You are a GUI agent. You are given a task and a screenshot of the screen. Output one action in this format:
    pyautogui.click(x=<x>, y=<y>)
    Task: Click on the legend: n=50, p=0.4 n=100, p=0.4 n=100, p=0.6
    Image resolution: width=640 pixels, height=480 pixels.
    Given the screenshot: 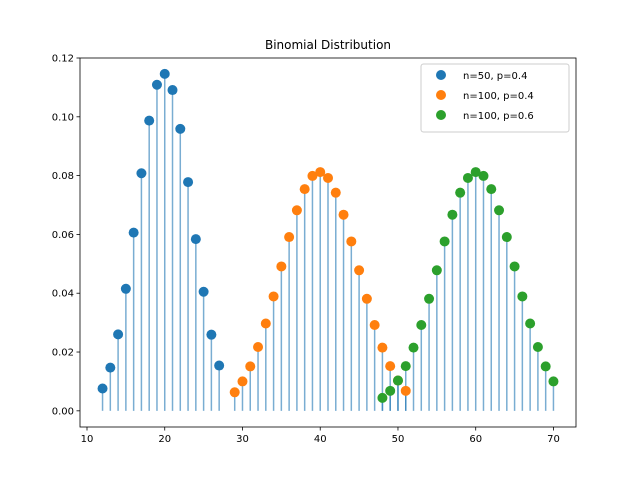 What is the action you would take?
    pyautogui.click(x=495, y=98)
    